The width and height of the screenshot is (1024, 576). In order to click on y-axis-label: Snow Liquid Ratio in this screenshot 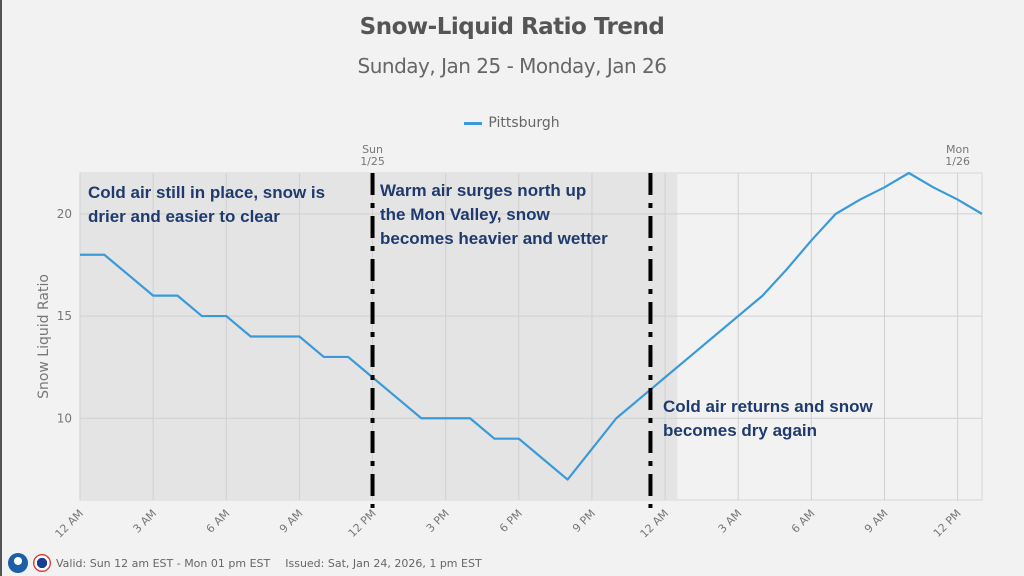, I will do `click(44, 336)`.